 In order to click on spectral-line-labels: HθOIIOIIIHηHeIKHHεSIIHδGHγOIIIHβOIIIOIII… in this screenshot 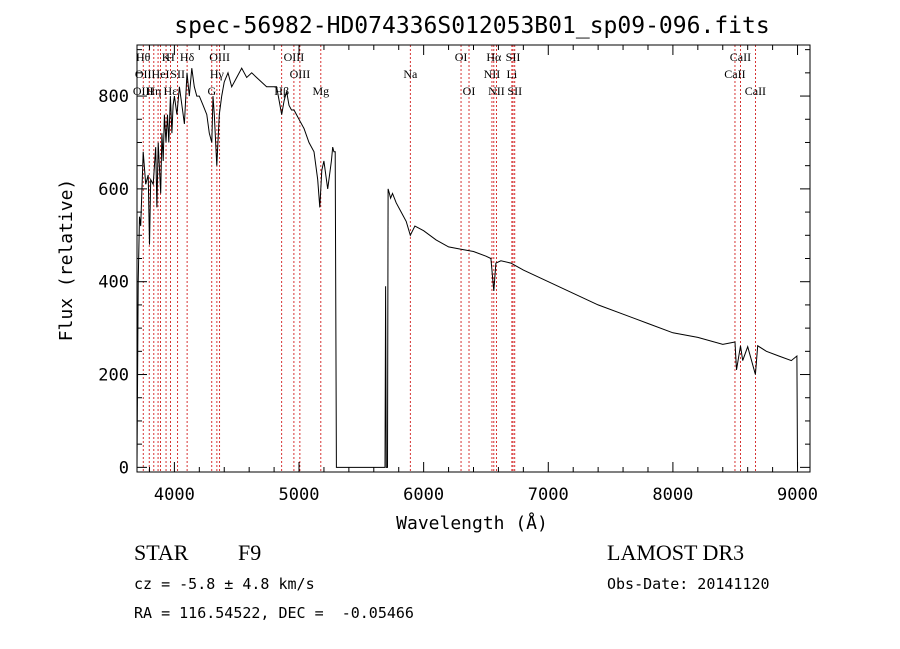, I will do `click(449, 74)`.